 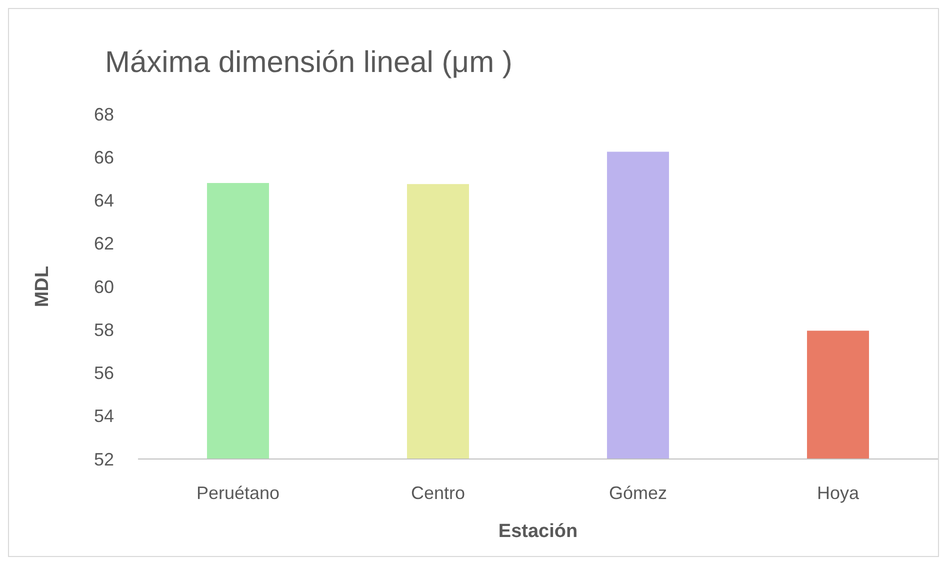 I want to click on x-tick-label: Gómez, so click(x=638, y=493).